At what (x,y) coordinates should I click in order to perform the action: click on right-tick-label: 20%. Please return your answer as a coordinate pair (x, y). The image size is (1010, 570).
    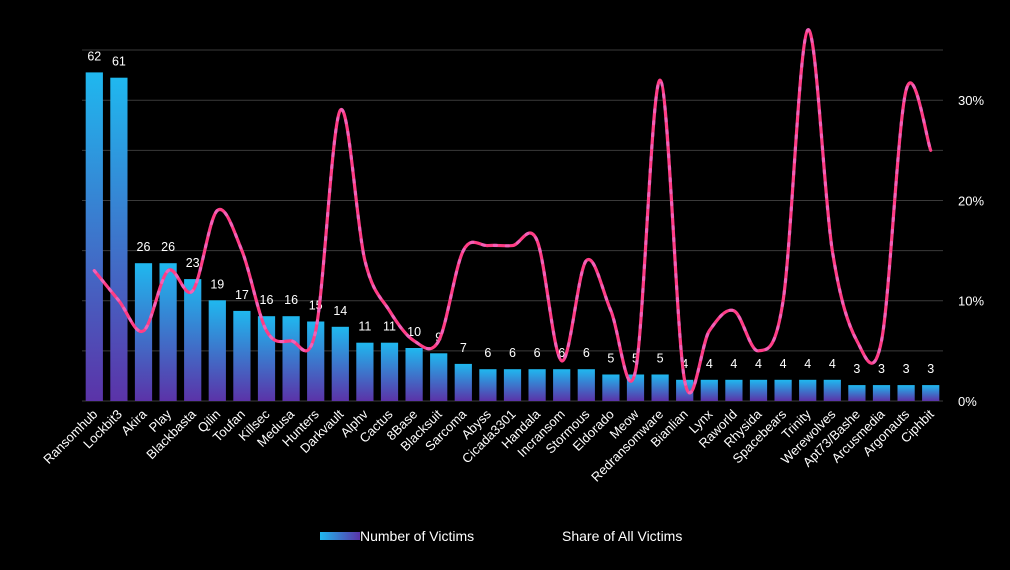
    Looking at the image, I should click on (971, 200).